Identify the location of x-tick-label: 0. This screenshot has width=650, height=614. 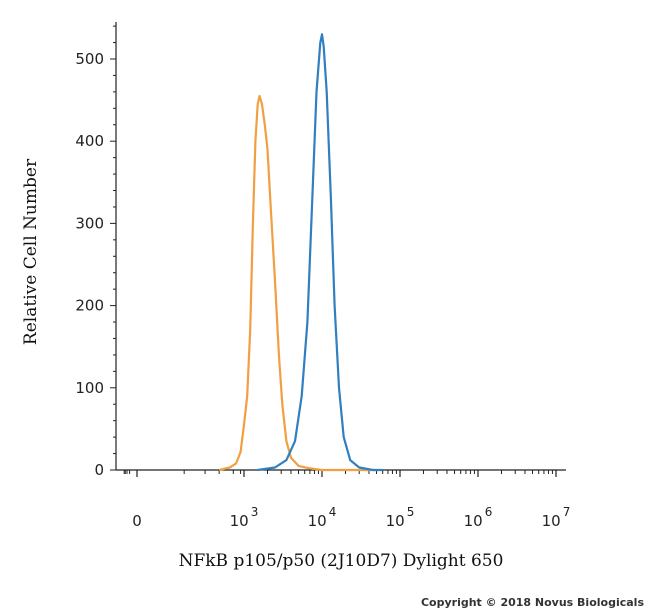
(137, 521).